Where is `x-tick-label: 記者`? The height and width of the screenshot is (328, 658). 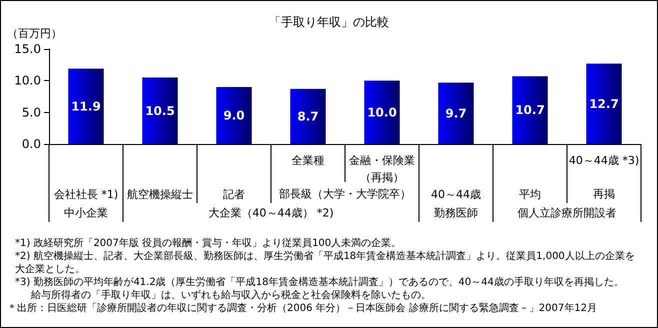 x-tick-label: 記者 is located at coordinates (234, 194).